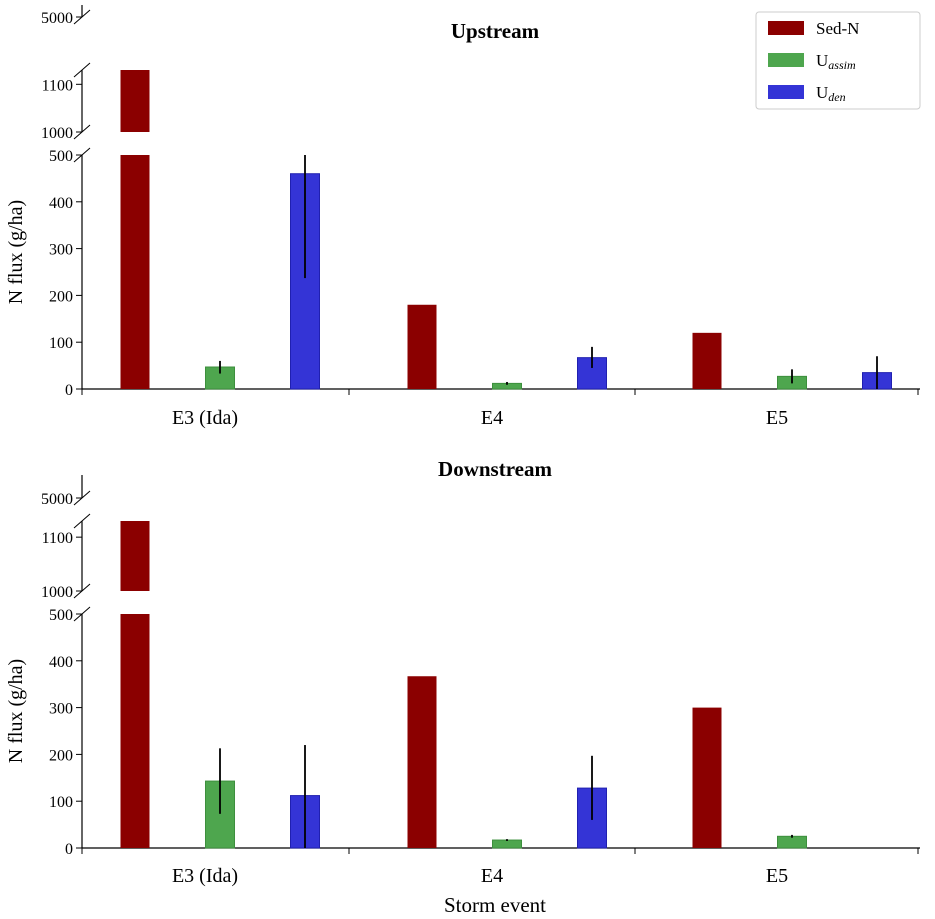 The height and width of the screenshot is (919, 935). I want to click on legend: Sed-N Uassim Uden, so click(838, 60).